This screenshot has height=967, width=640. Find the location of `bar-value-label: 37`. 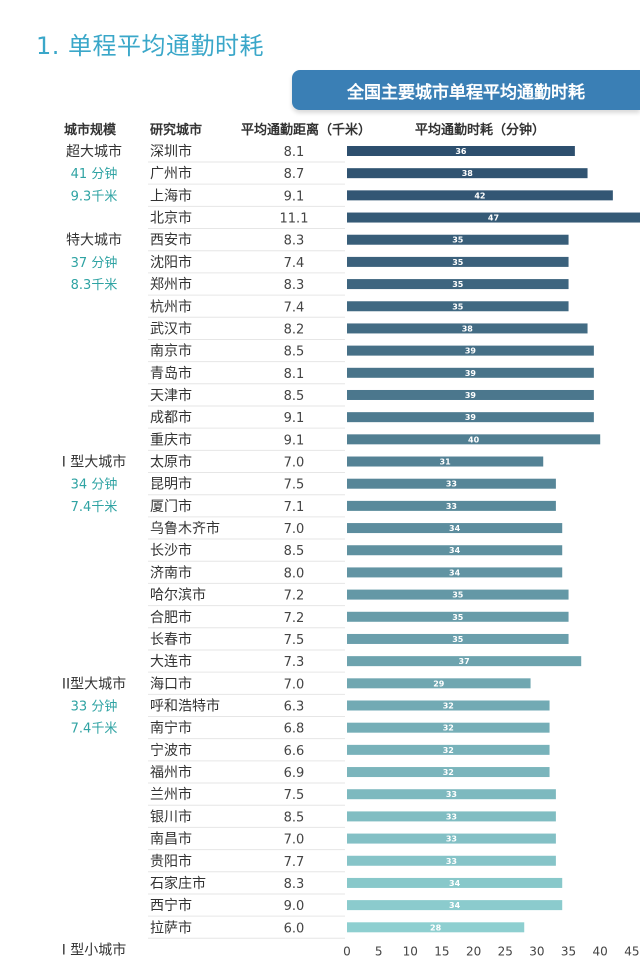

bar-value-label: 37 is located at coordinates (464, 661).